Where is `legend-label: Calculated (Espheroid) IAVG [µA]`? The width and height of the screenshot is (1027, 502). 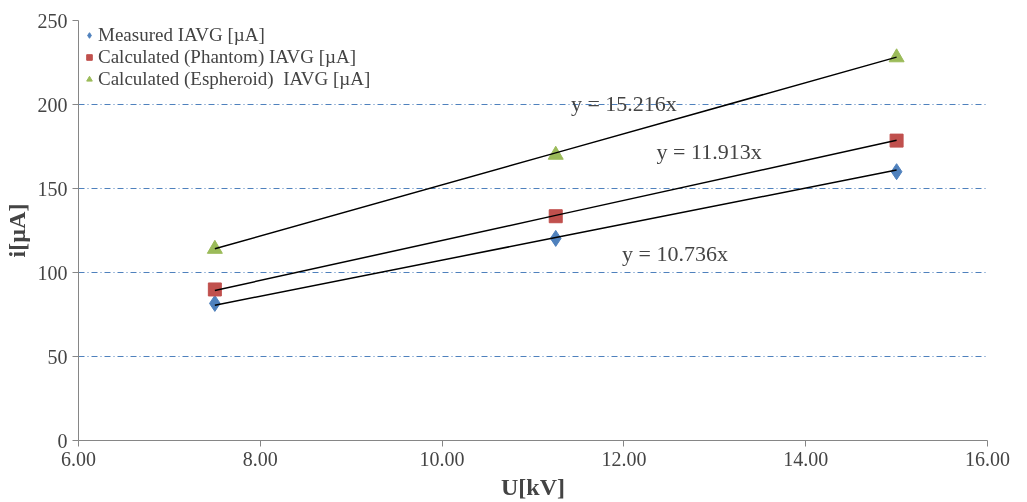
legend-label: Calculated (Espheroid) IAVG [µA] is located at coordinates (234, 79).